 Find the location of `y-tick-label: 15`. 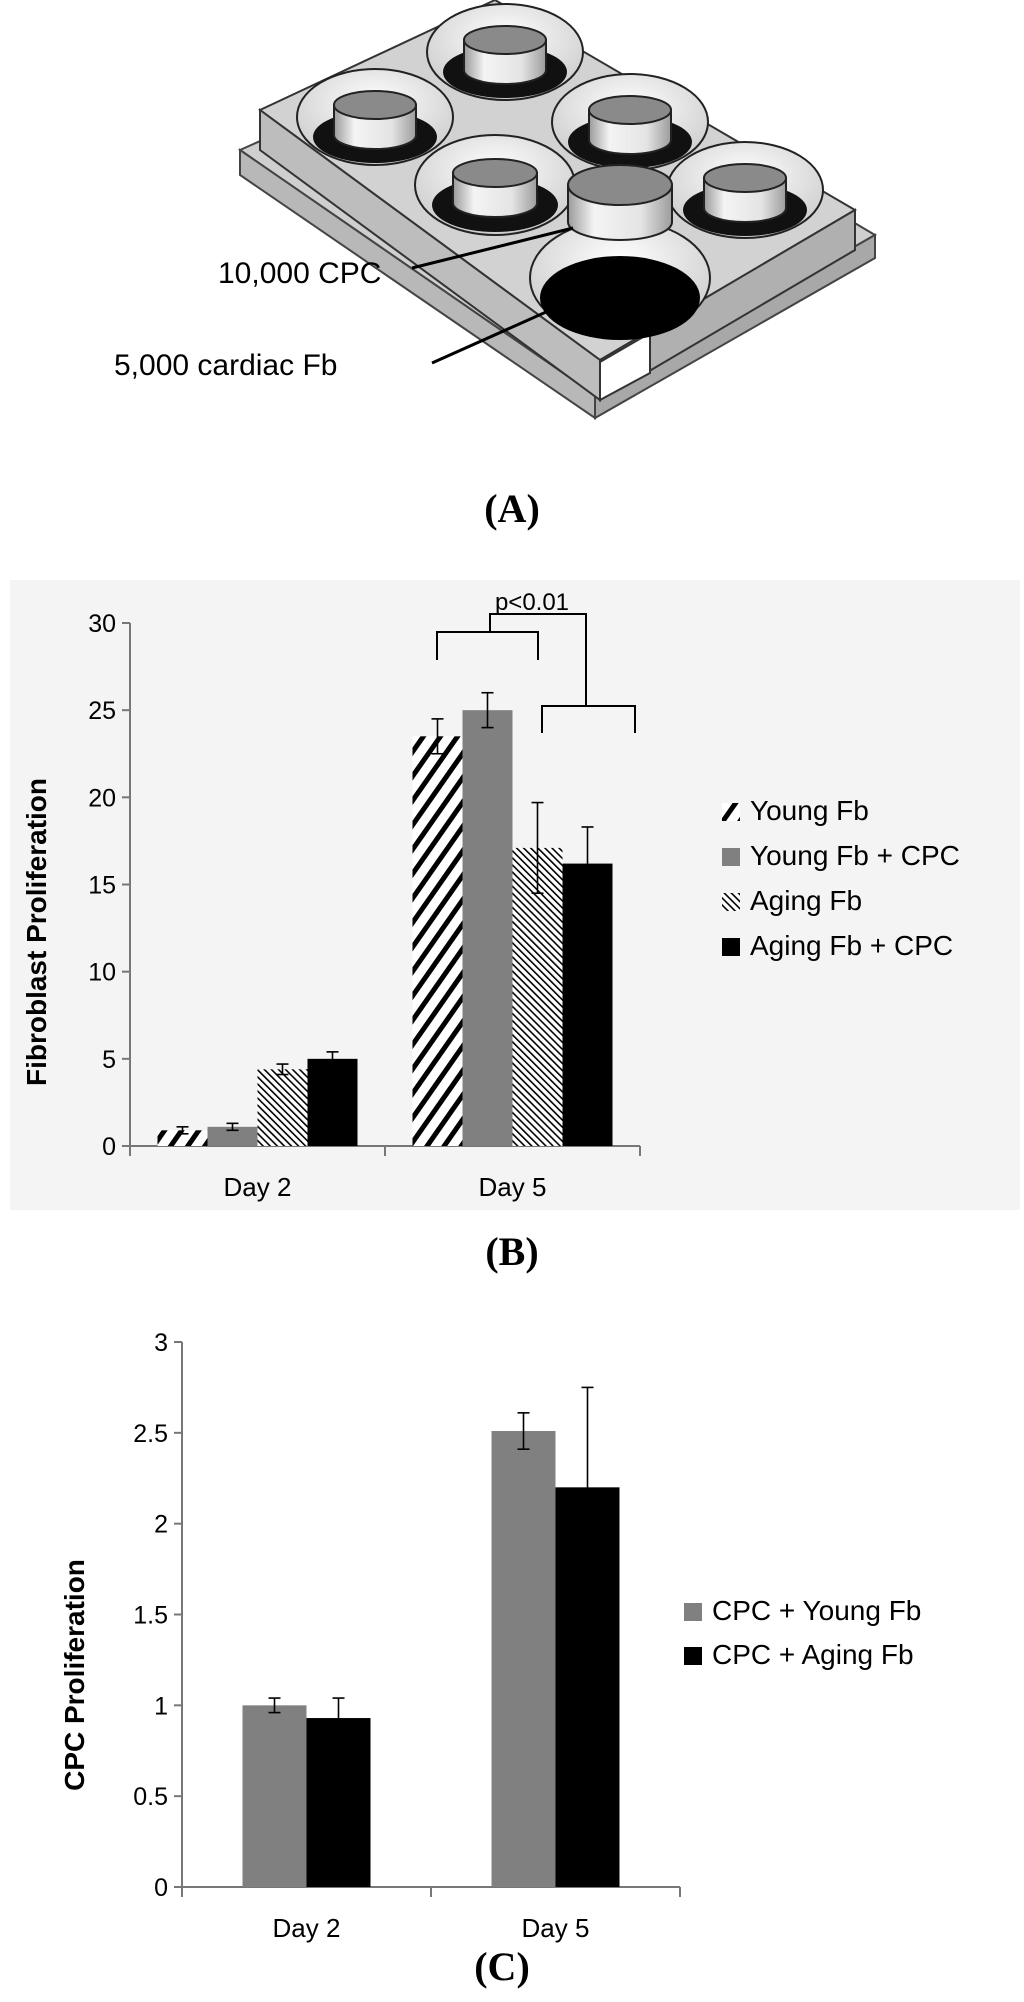

y-tick-label: 15 is located at coordinates (102, 886).